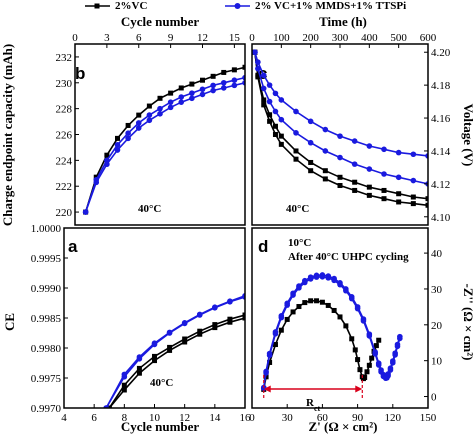 This screenshot has height=436, width=474. What do you see at coordinates (281, 38) in the screenshot?
I see `panel-c-xtick-label: 100` at bounding box center [281, 38].